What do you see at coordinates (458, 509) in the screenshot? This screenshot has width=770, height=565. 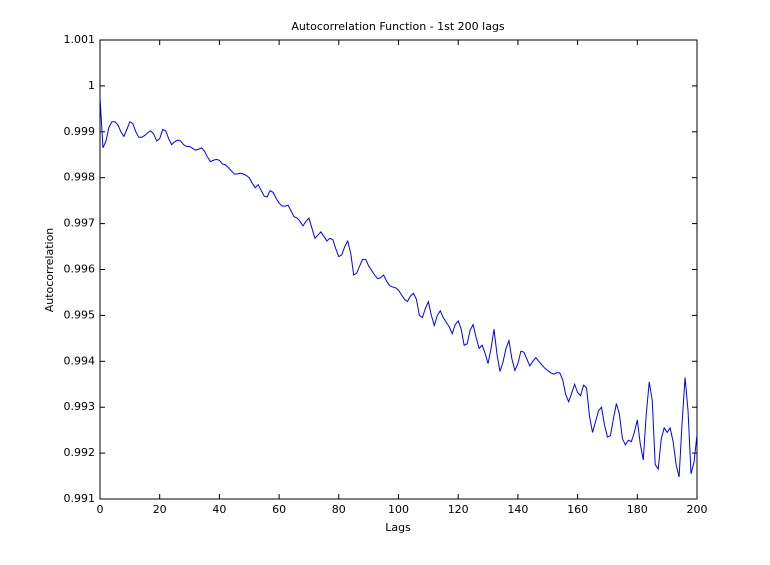 I see `x-tick-label: 120` at bounding box center [458, 509].